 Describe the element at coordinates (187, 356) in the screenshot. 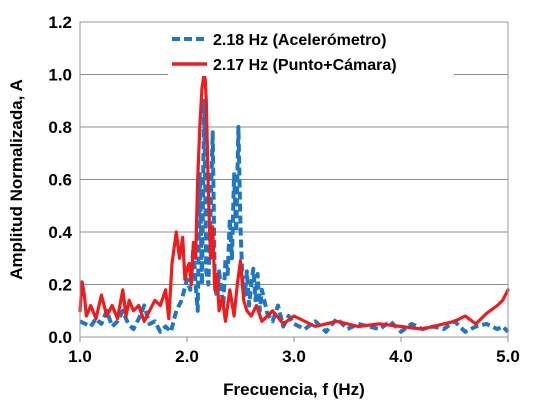

I see `x-tick-label: 2.0` at that location.